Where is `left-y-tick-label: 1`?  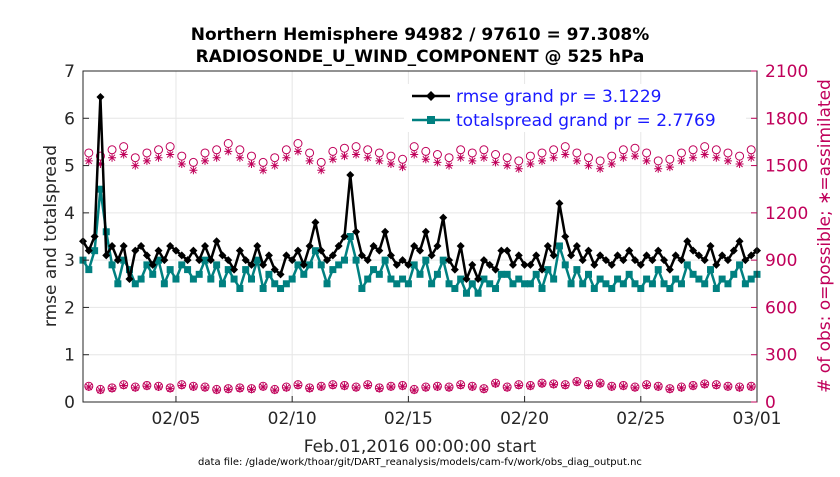 left-y-tick-label: 1 is located at coordinates (69, 356).